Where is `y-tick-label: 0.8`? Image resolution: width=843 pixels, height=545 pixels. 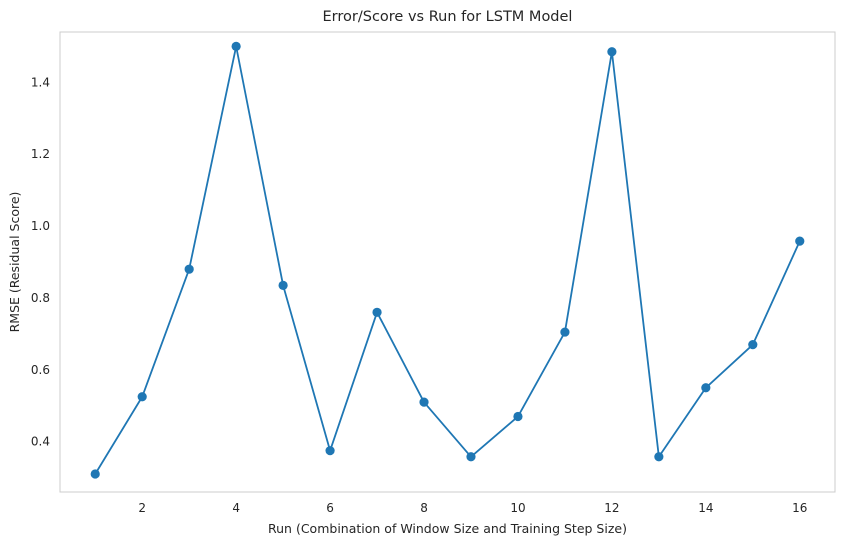 y-tick-label: 0.8 is located at coordinates (40, 298).